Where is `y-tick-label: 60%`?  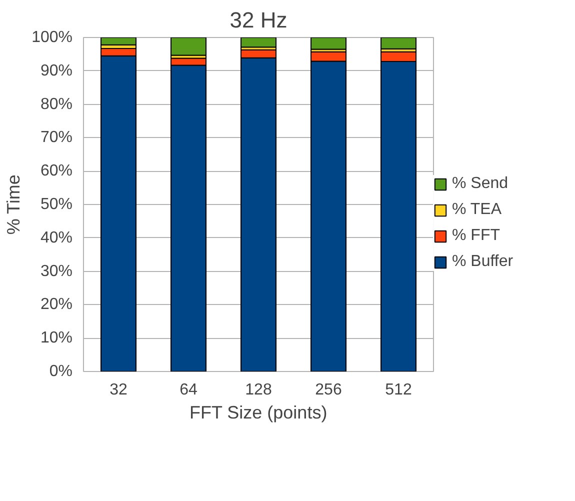 y-tick-label: 60% is located at coordinates (56, 171).